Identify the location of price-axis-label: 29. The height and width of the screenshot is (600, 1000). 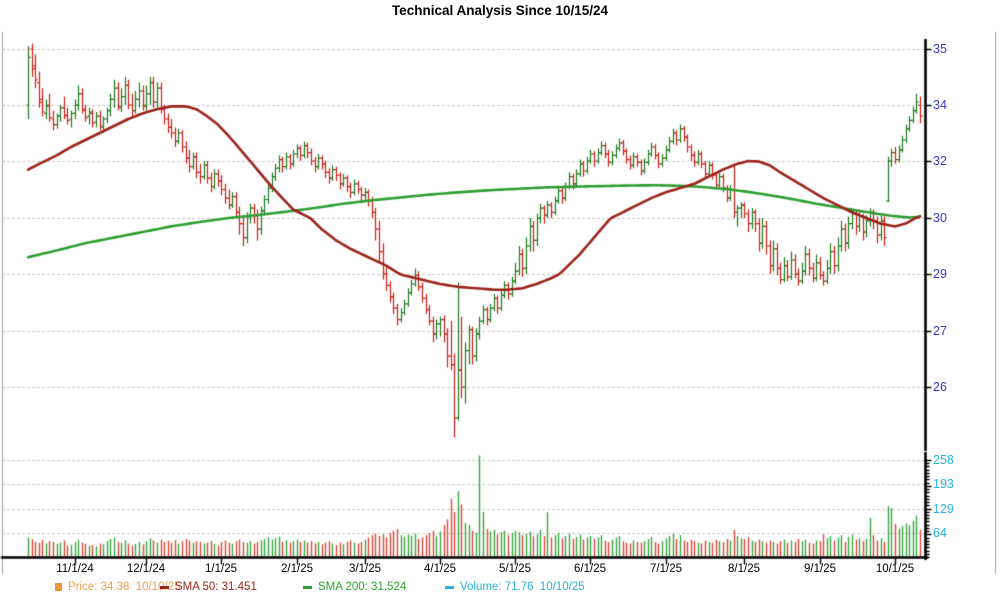
(940, 274).